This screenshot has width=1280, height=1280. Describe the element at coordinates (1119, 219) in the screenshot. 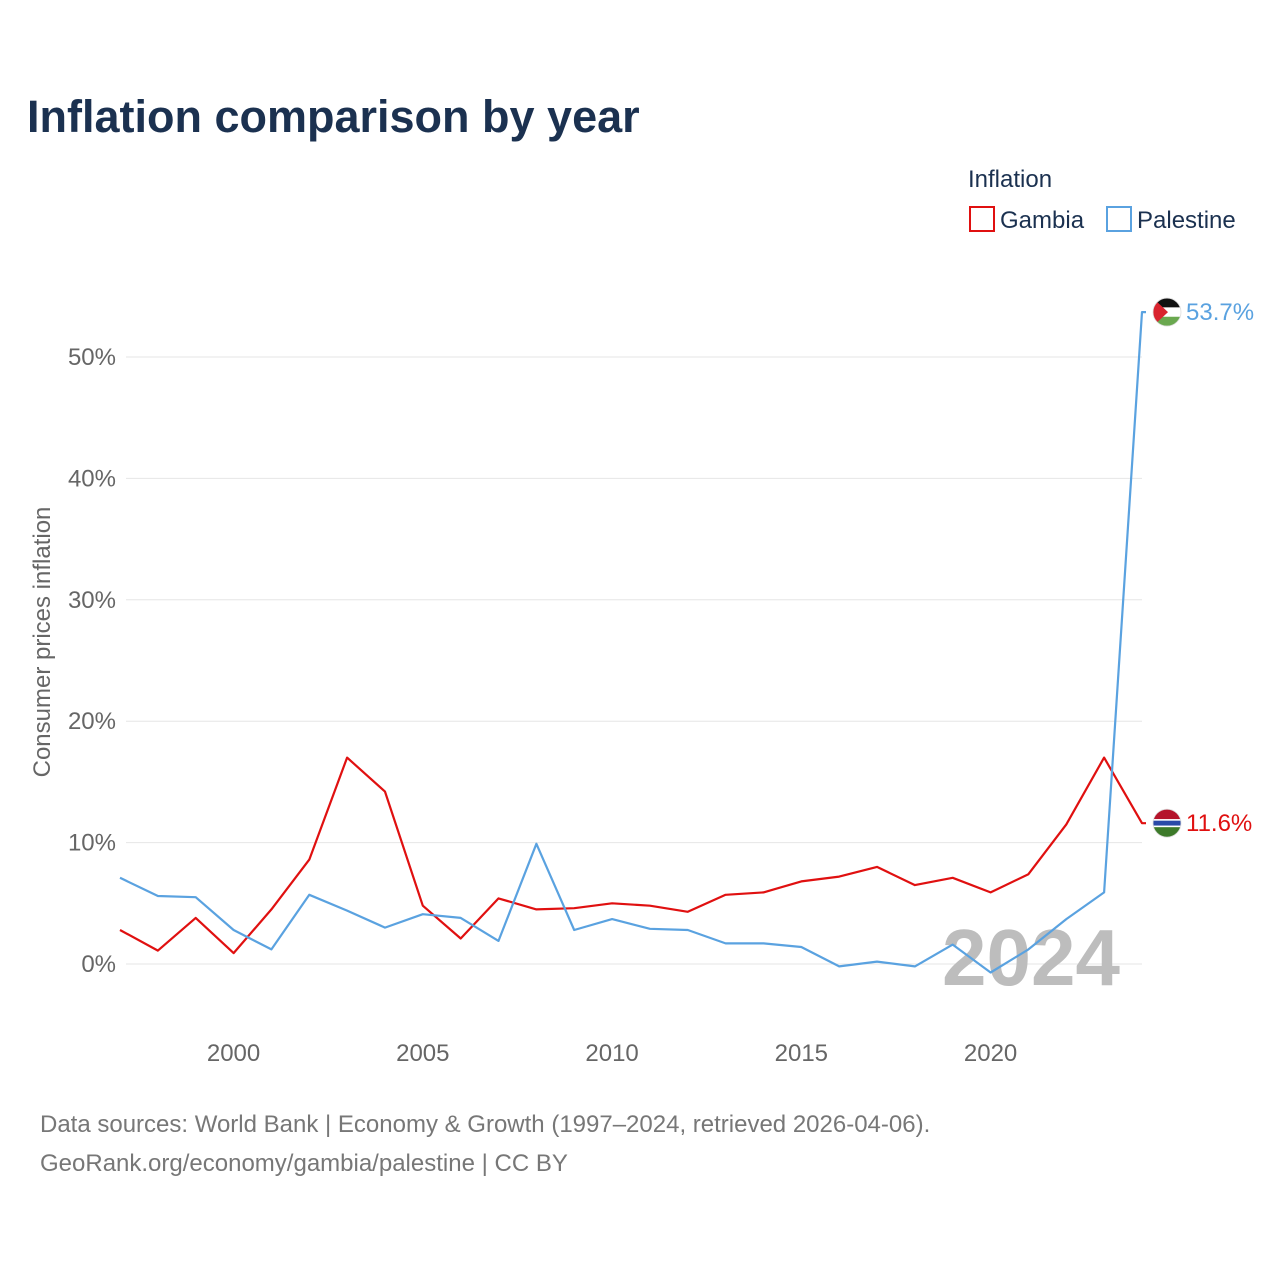

I see `legend-swatch-palestine` at that location.